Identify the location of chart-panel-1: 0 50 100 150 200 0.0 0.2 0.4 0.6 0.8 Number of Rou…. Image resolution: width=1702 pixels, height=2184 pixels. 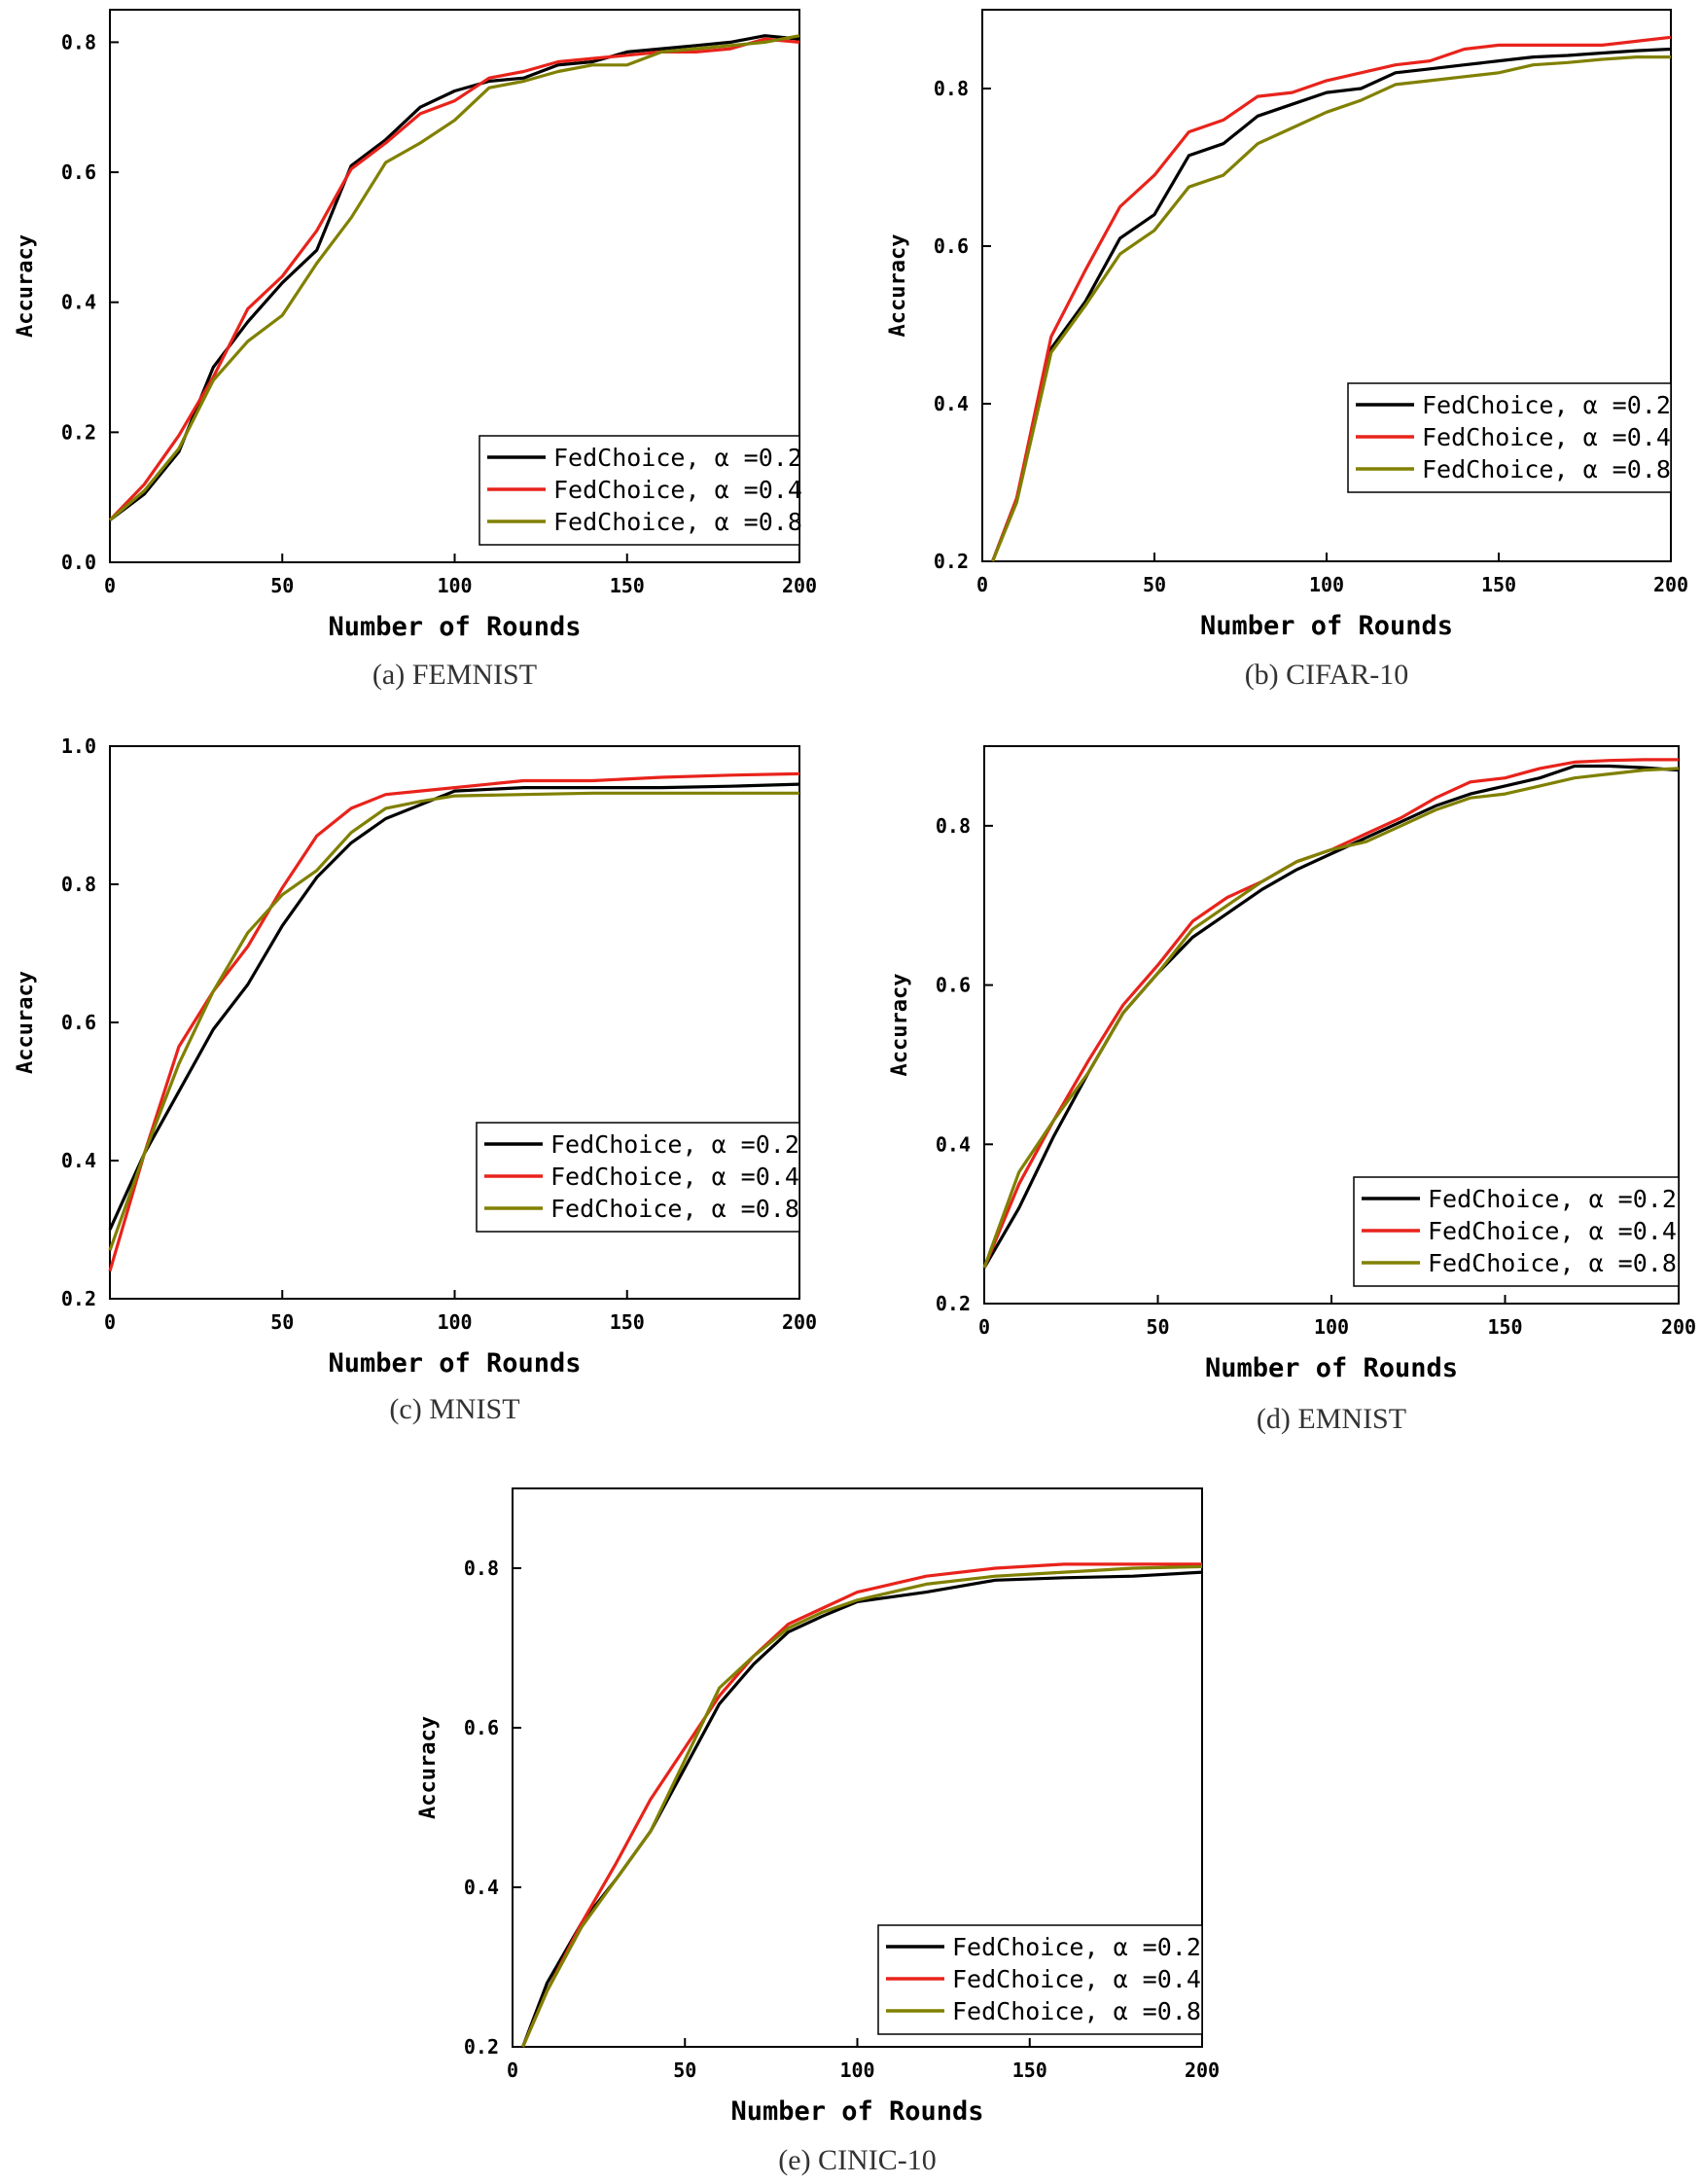
(415, 350).